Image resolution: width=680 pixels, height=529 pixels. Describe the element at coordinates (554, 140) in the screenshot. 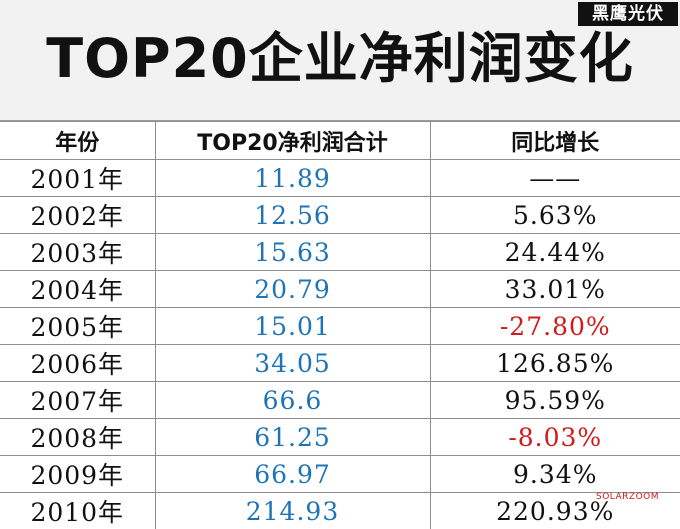

I see `column-header-growth: 同比增长` at that location.